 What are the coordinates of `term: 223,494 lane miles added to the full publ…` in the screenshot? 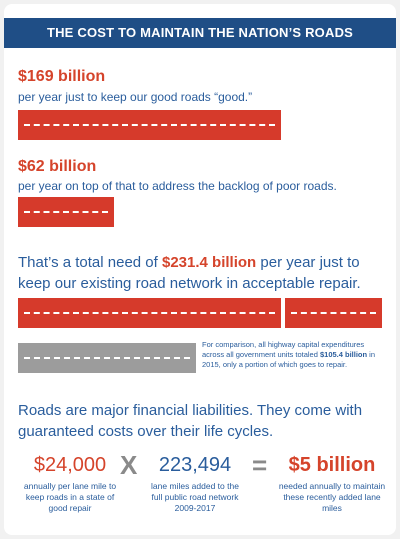 It's located at (195, 484).